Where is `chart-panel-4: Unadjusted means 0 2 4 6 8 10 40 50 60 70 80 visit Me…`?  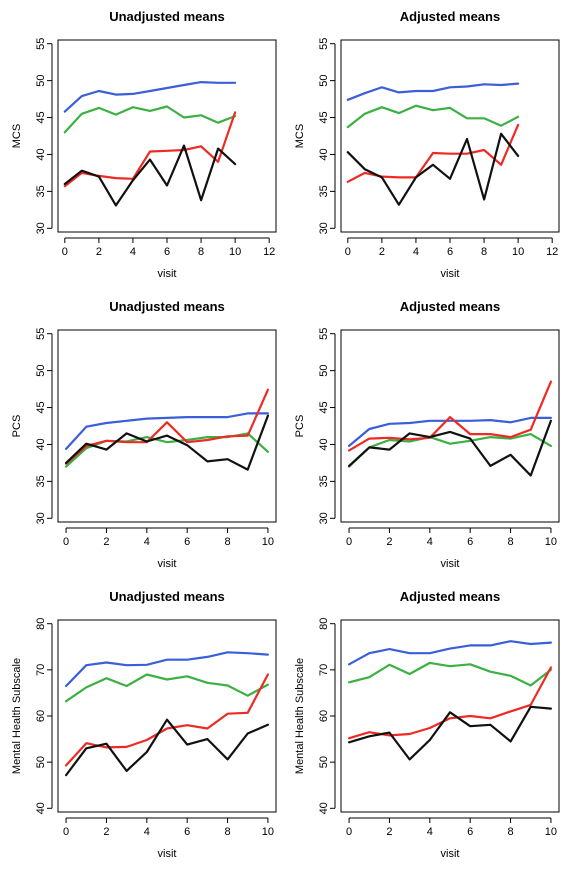
chart-panel-4: Unadjusted means 0 2 4 6 8 10 40 50 60 70 80 visit Me… is located at coordinates (144, 724).